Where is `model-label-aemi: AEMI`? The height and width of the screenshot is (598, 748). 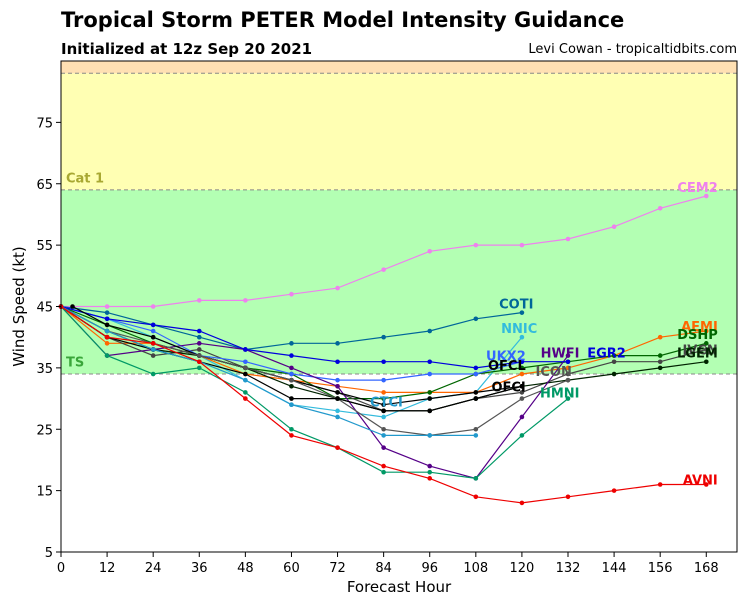
model-label-aemi: AEMI is located at coordinates (699, 327).